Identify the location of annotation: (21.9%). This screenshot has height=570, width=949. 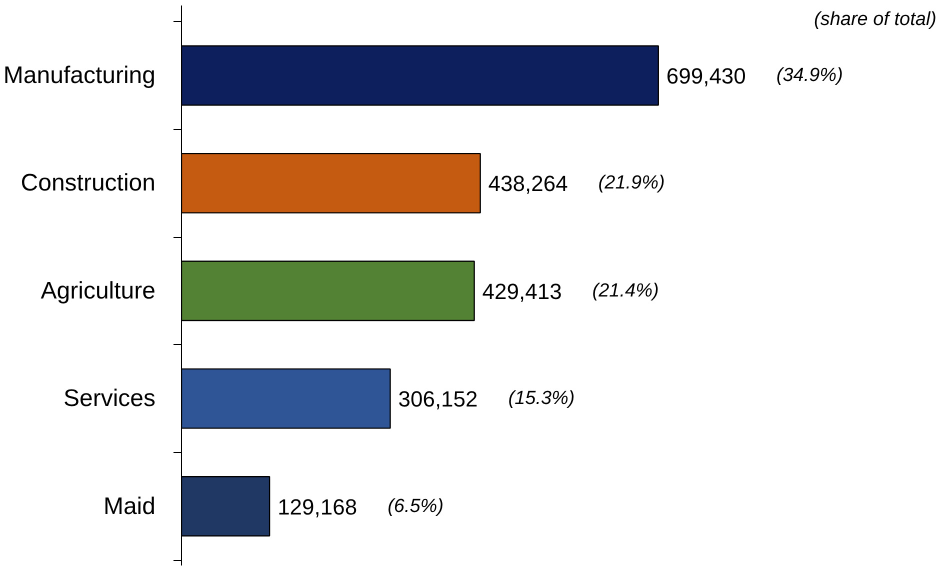
(631, 183).